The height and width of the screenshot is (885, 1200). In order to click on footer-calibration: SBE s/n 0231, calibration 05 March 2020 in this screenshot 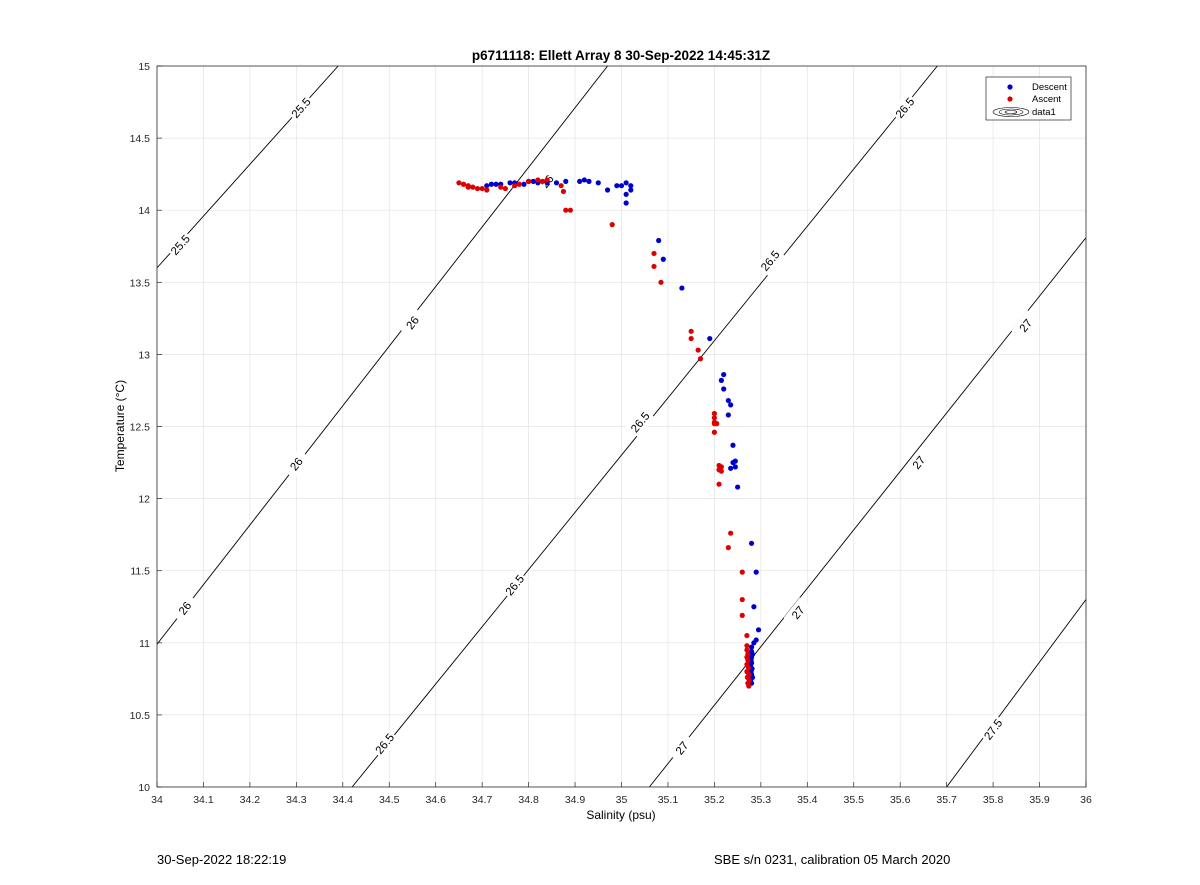, I will do `click(832, 859)`.